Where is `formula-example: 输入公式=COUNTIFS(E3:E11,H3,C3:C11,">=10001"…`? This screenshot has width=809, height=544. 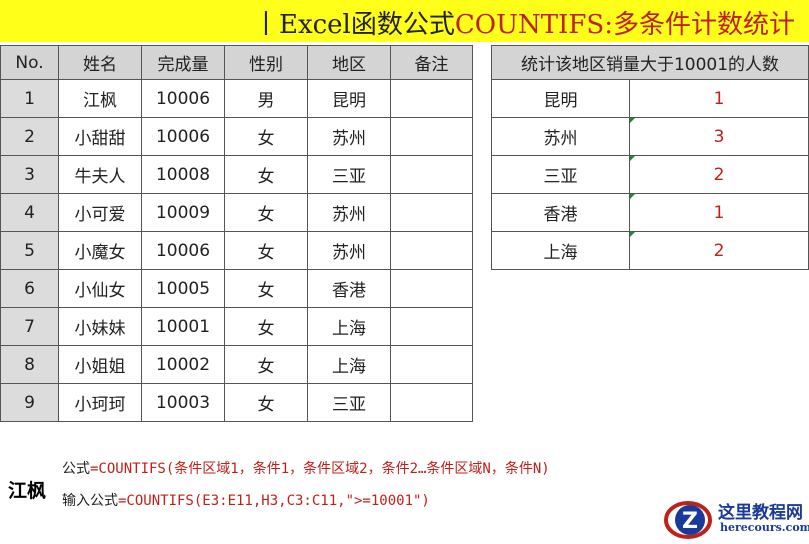
formula-example: 输入公式=COUNTIFS(E3:E11,H3,C3:C11,">=10001"… is located at coordinates (246, 501).